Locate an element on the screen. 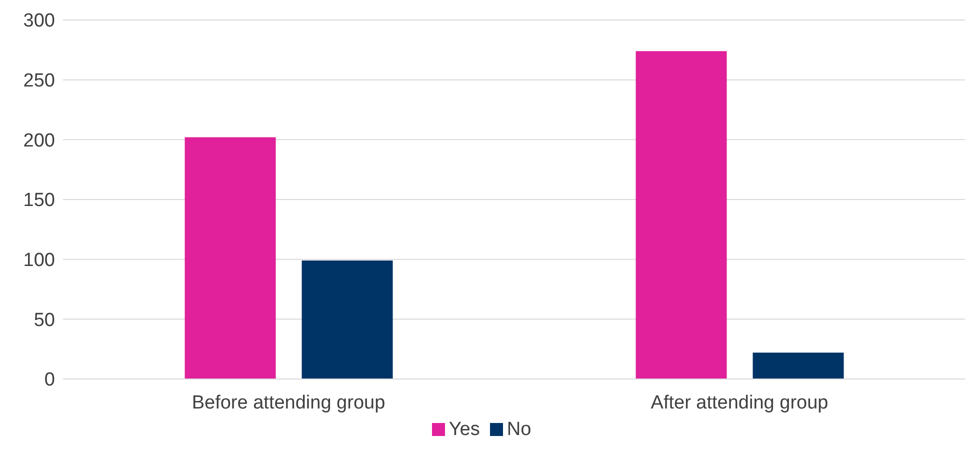 The image size is (969, 449). y-tick-label: 150 is located at coordinates (39, 201).